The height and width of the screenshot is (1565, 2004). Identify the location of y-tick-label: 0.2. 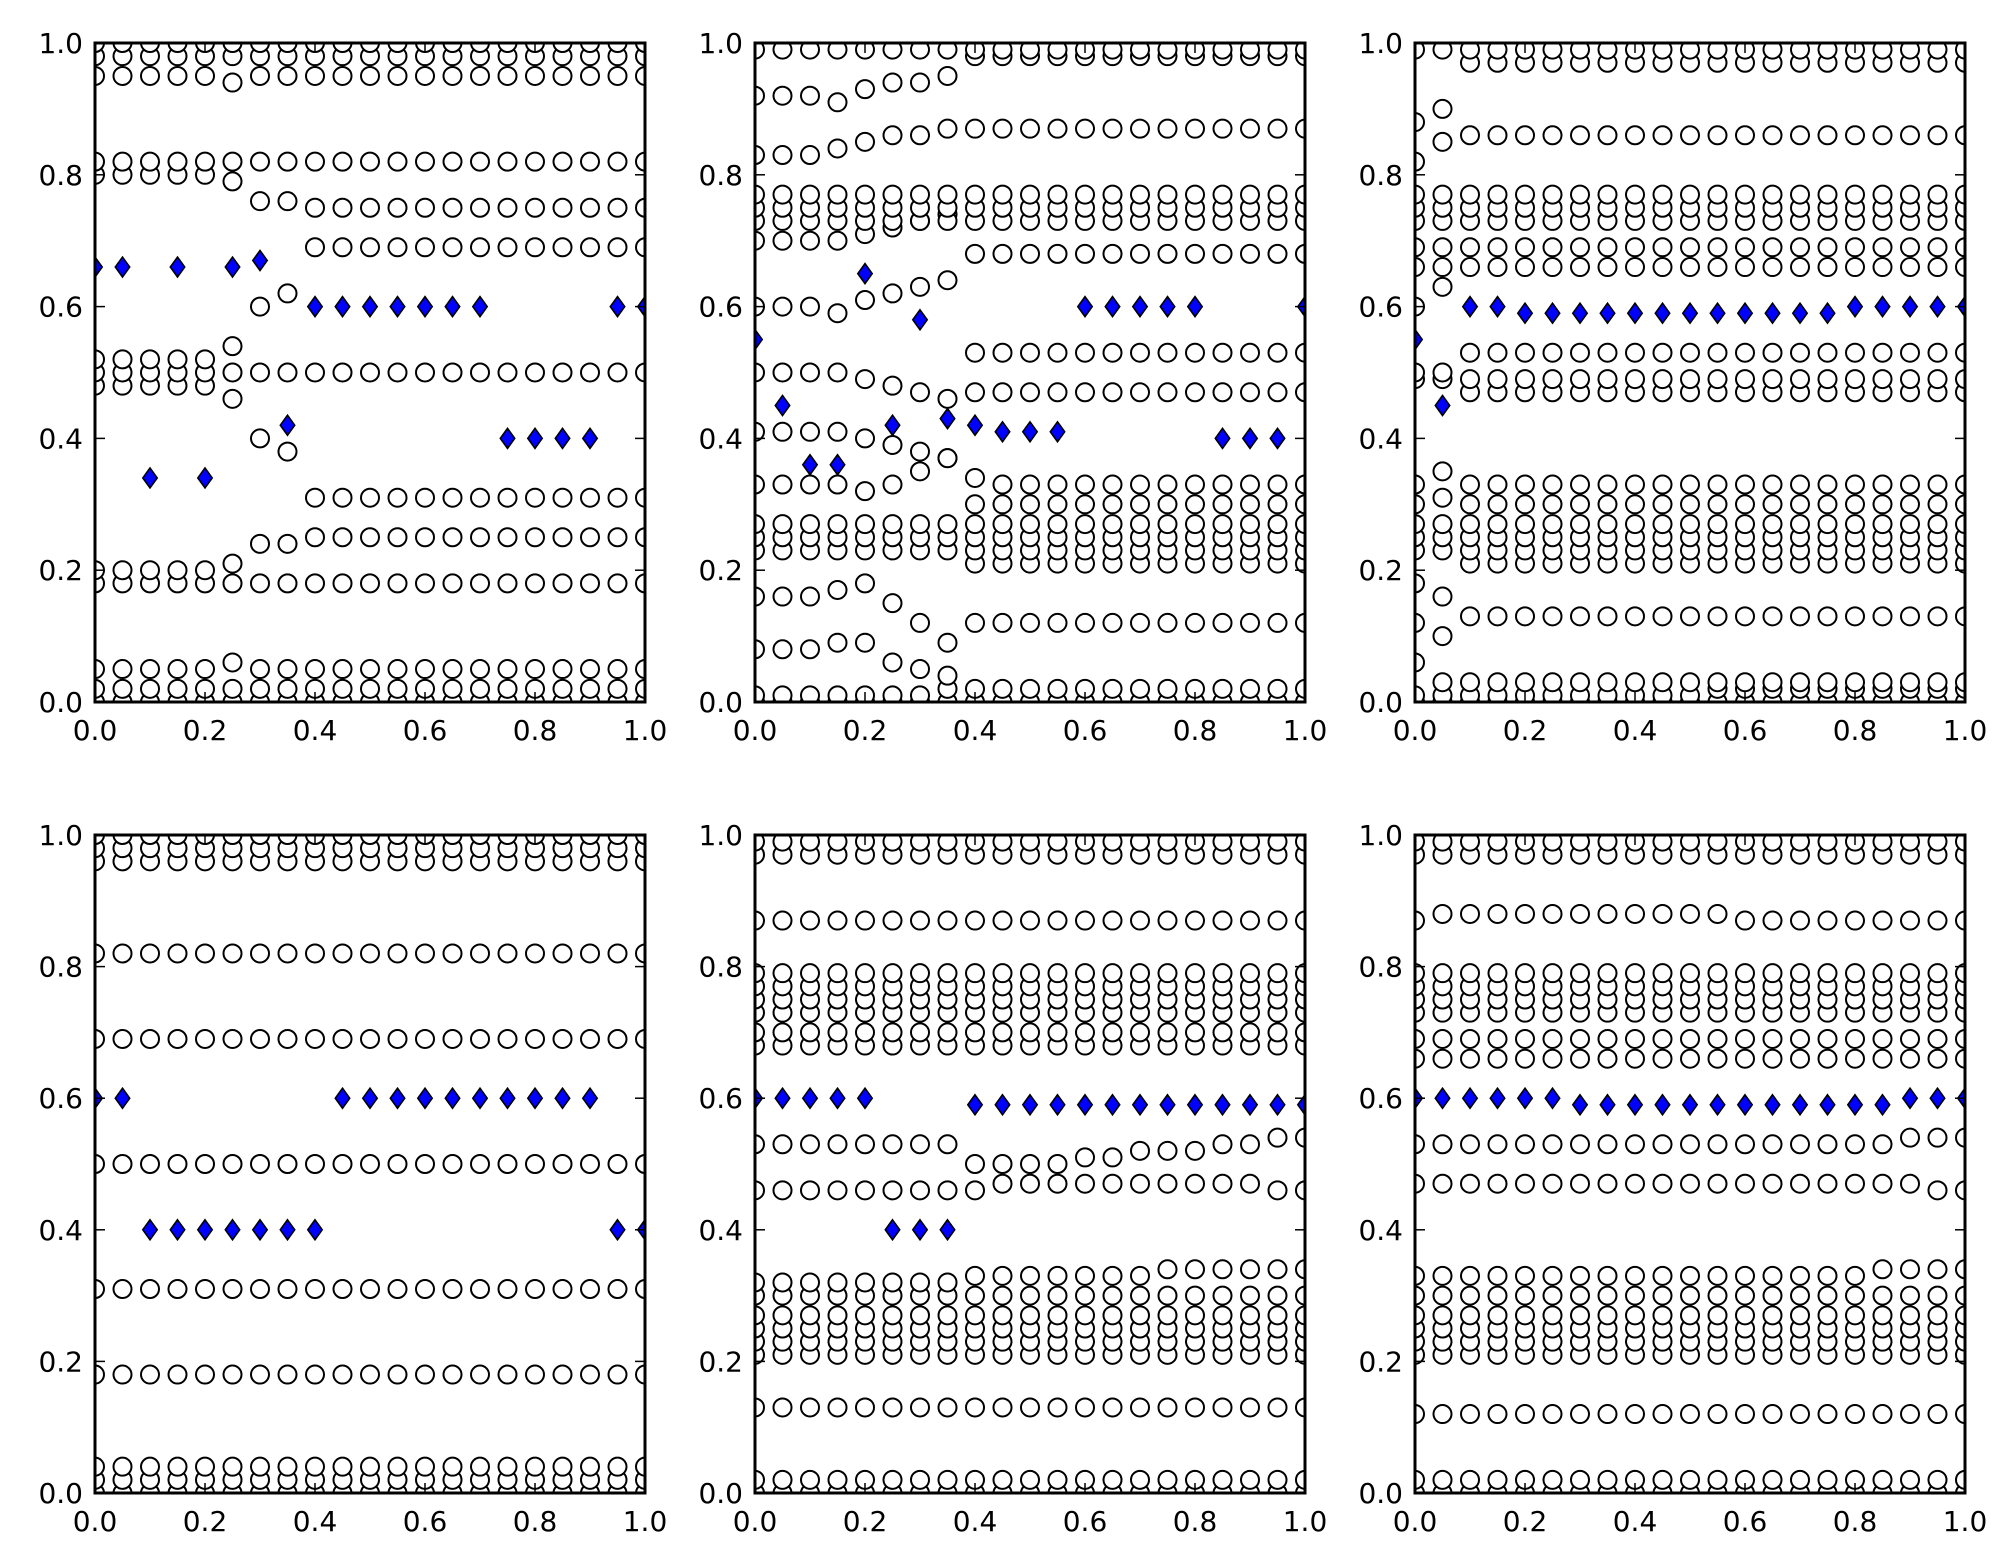
(1380, 570).